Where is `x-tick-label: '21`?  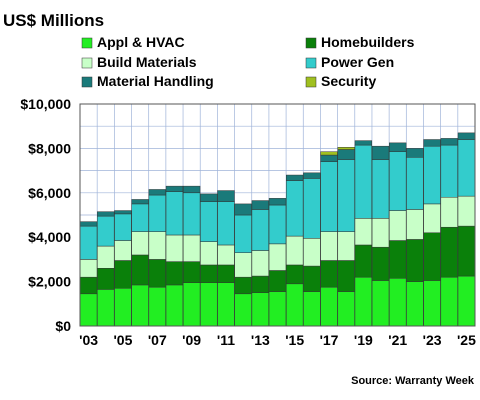
x-tick-label: '21 is located at coordinates (397, 340).